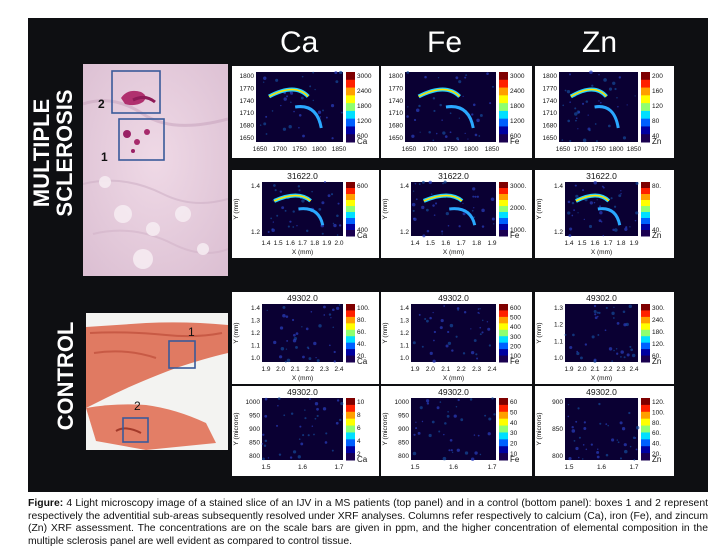 The image size is (714, 558). Describe the element at coordinates (550, 138) in the screenshot. I see `y-tick-label: 1650` at that location.